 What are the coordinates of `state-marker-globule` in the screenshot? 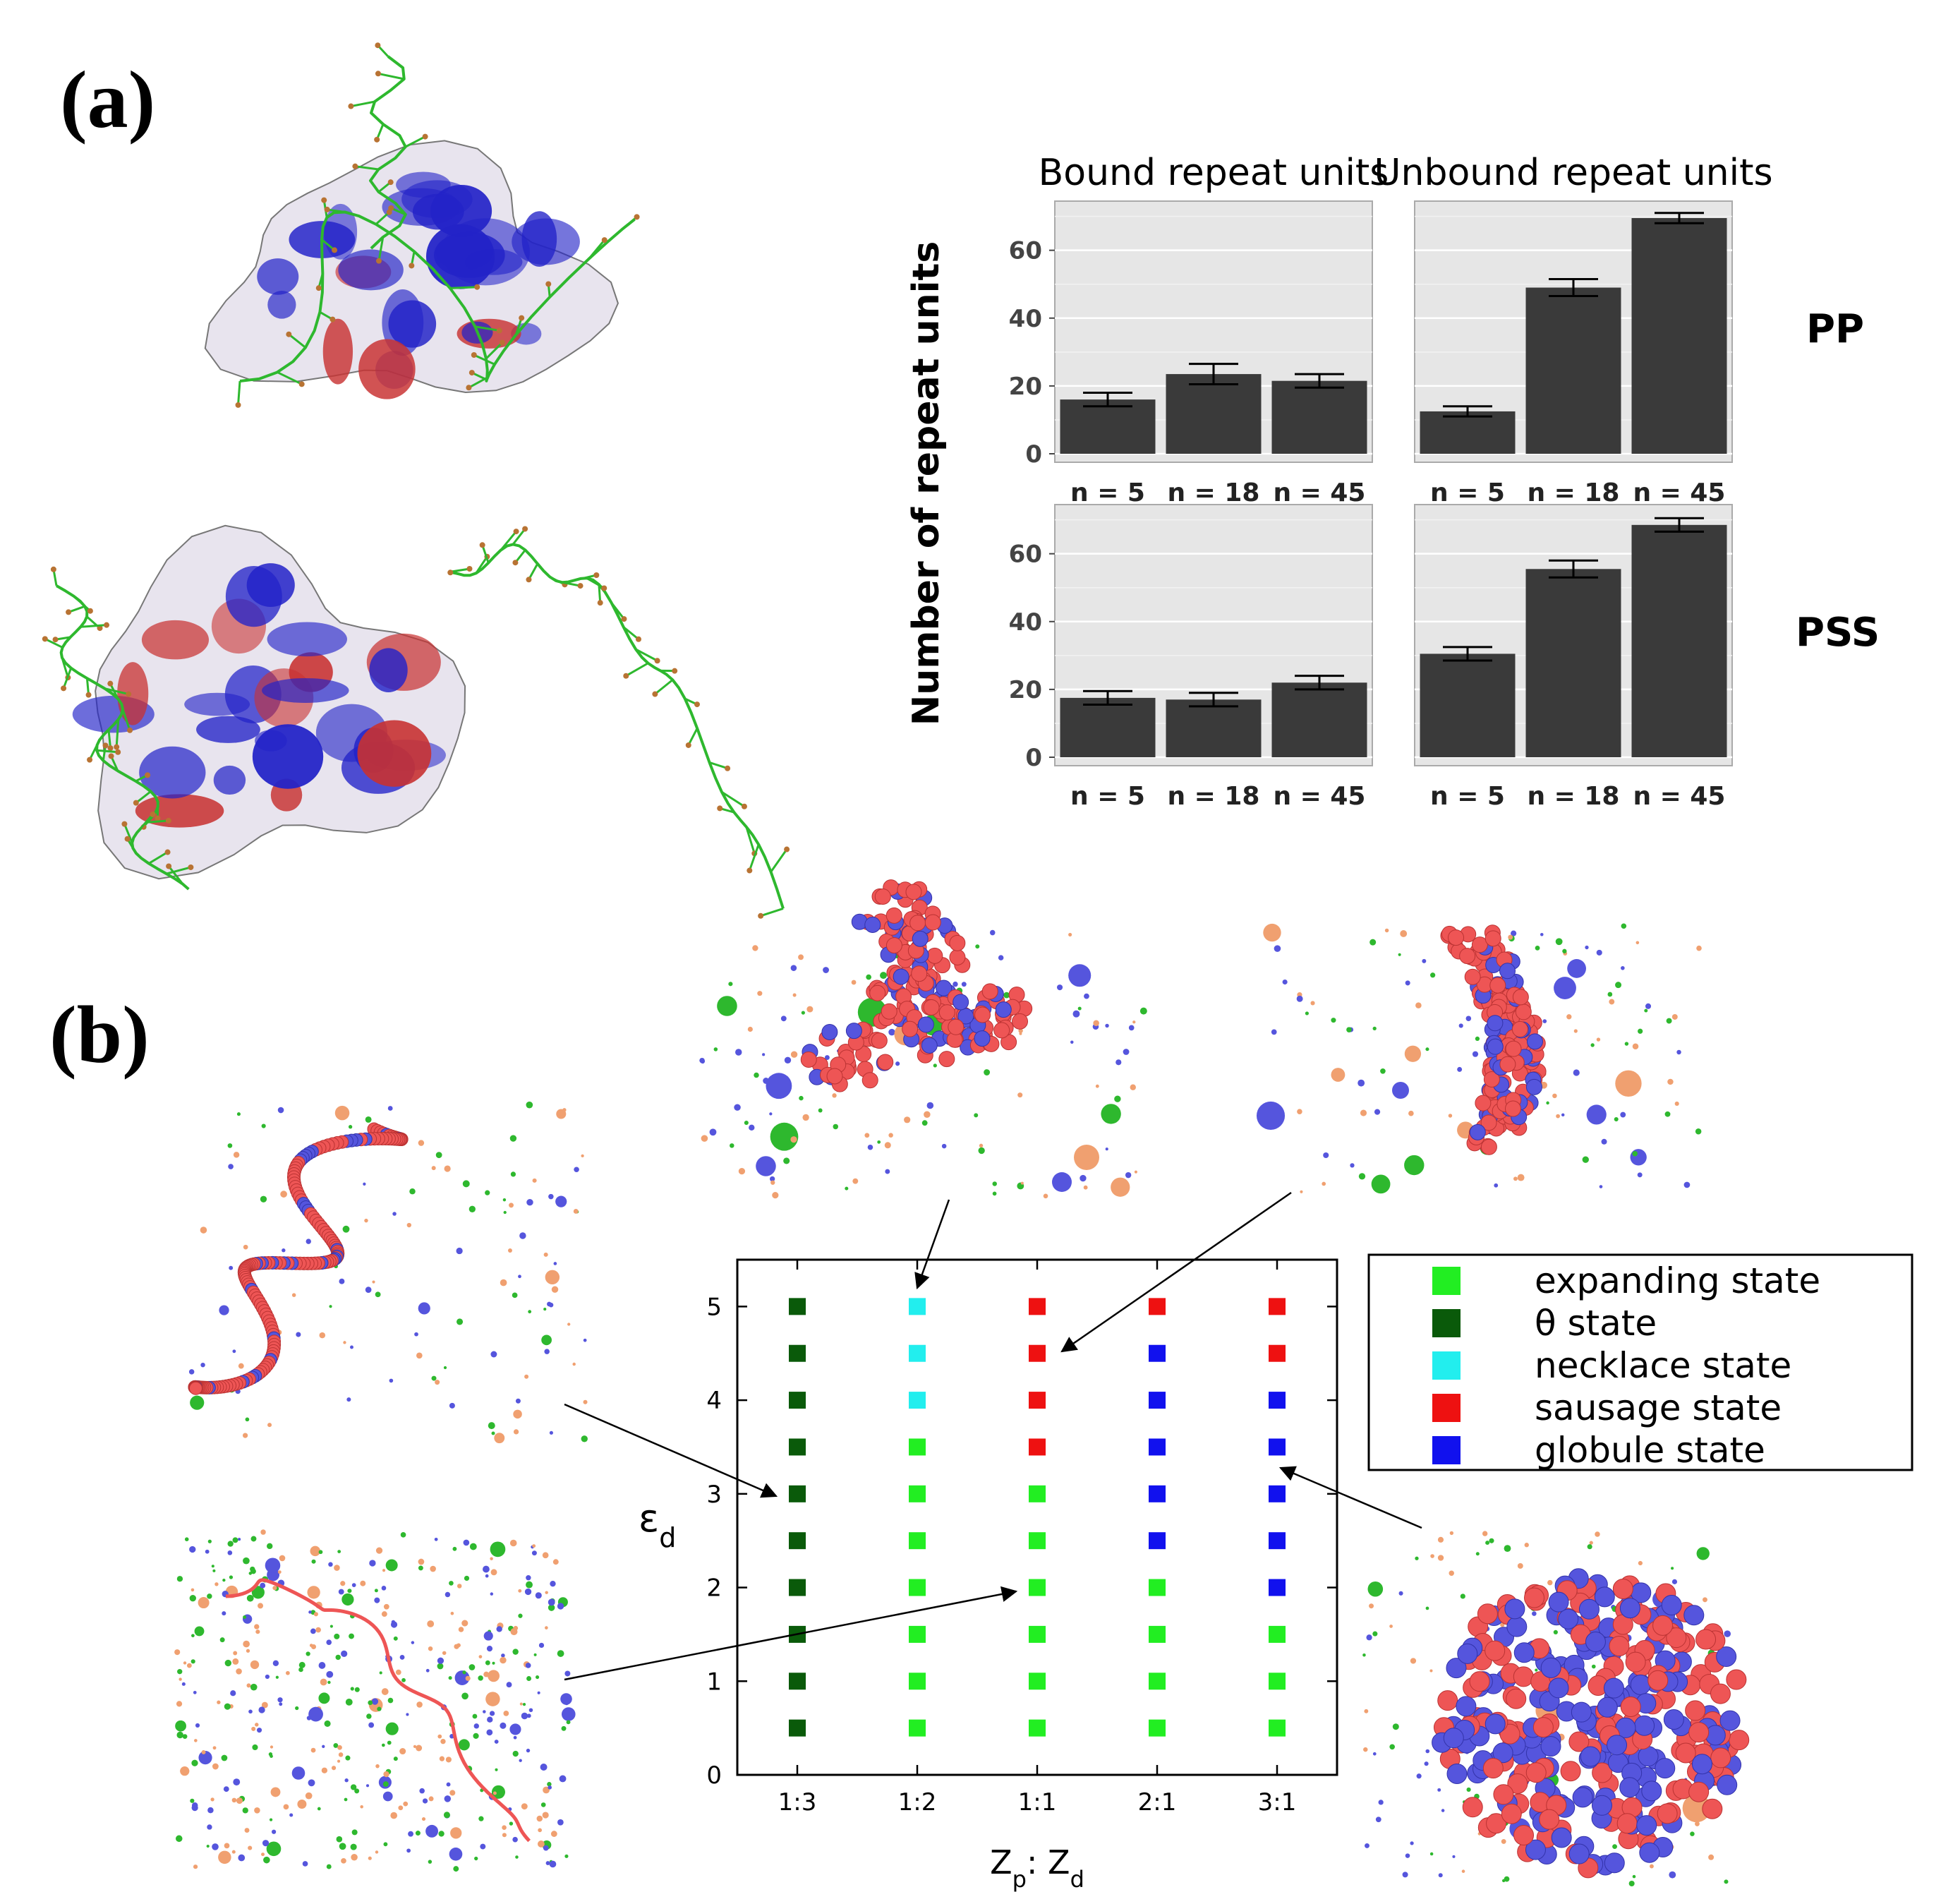 It's located at (1157, 1447).